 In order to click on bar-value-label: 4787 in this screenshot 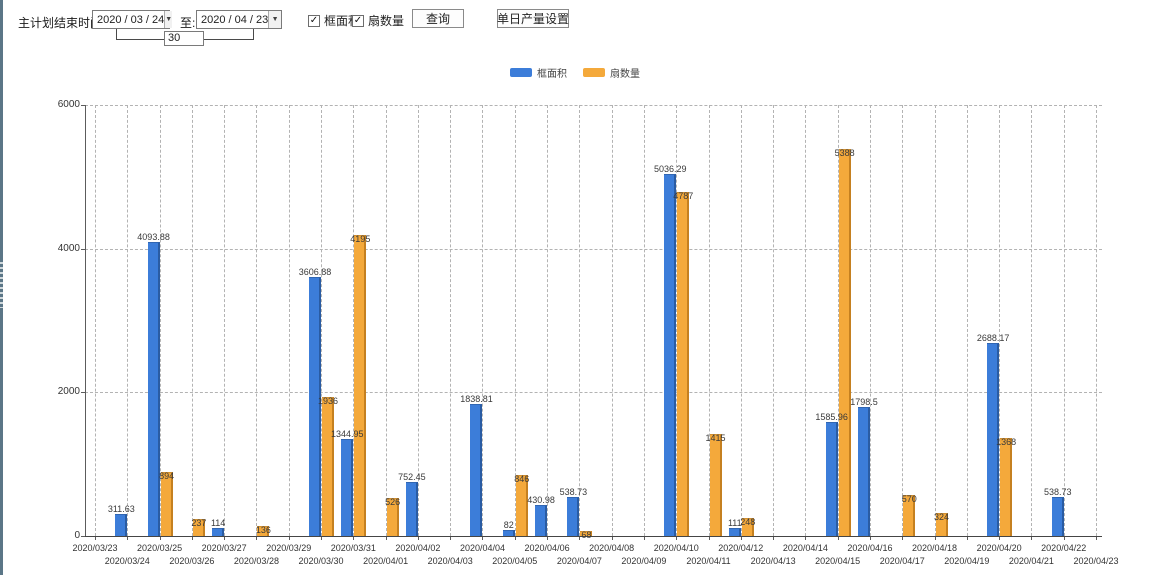, I will do `click(683, 196)`.